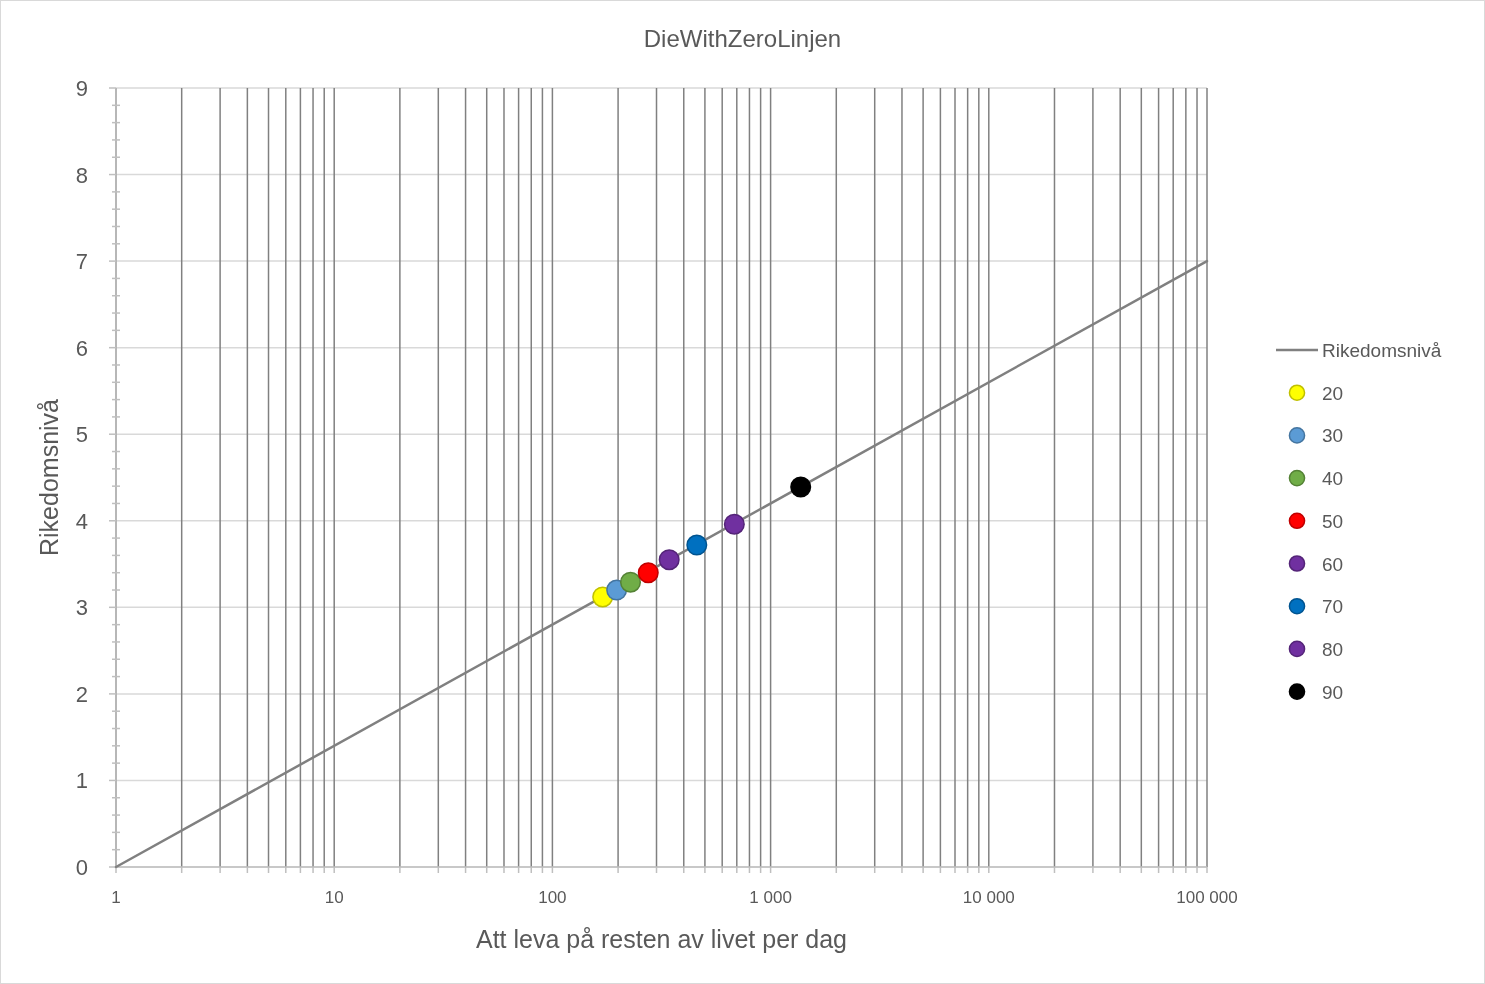  What do you see at coordinates (81, 435) in the screenshot?
I see `y-tick-label: 5` at bounding box center [81, 435].